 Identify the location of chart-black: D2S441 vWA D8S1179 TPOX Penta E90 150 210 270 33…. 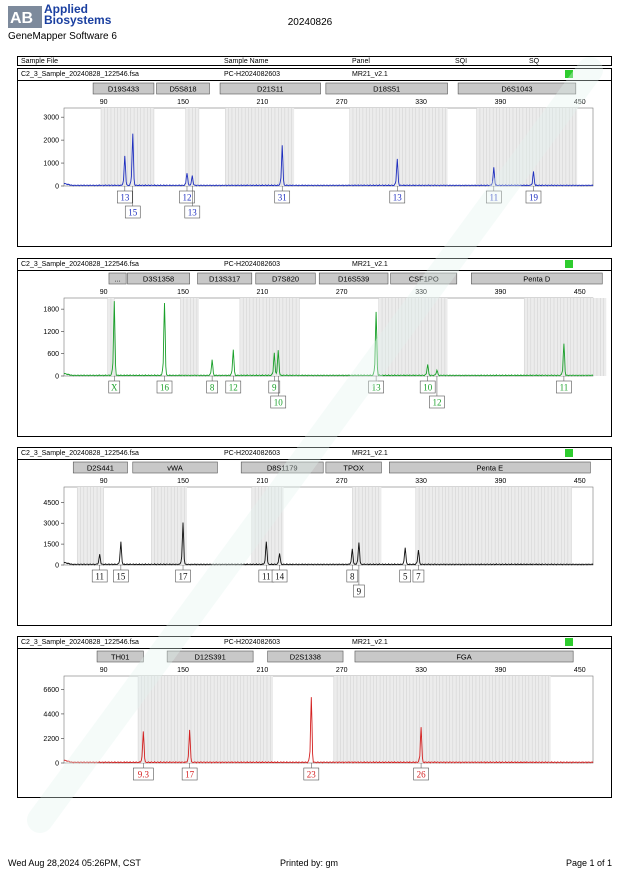
(318, 529).